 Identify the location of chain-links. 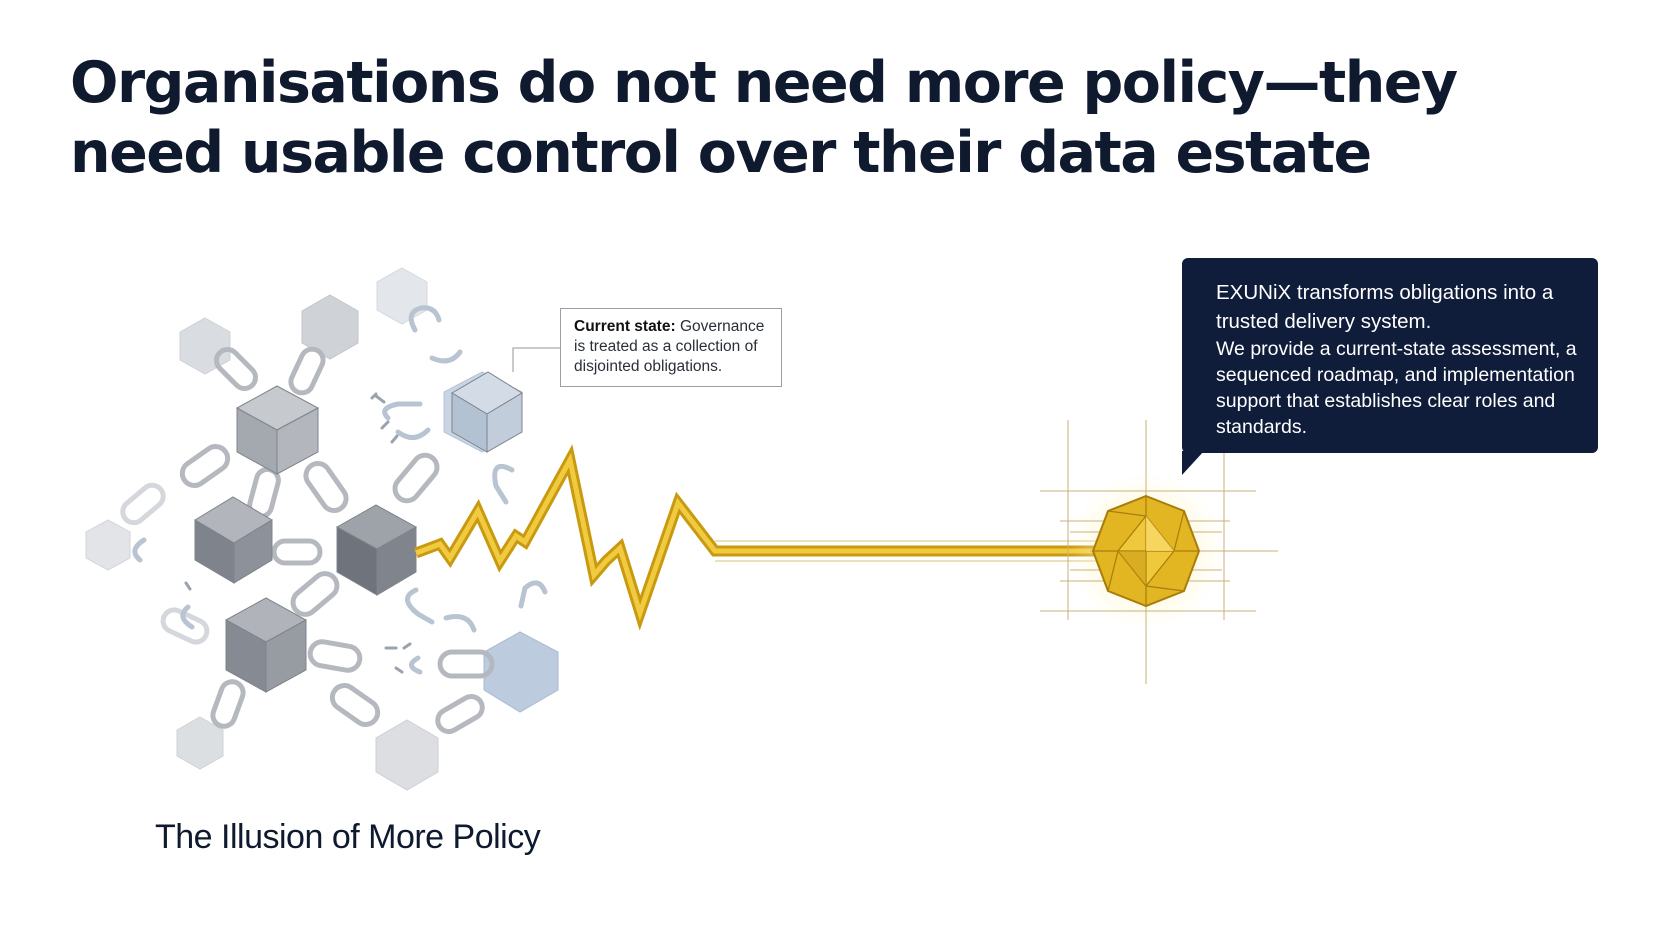
(334, 519).